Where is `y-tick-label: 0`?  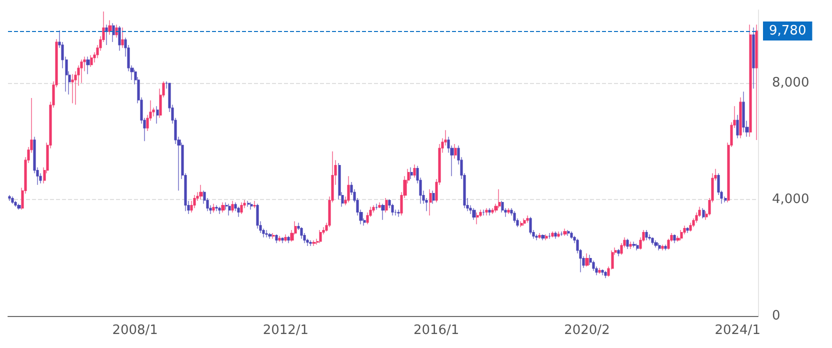
y-tick-label: 0 is located at coordinates (776, 316).